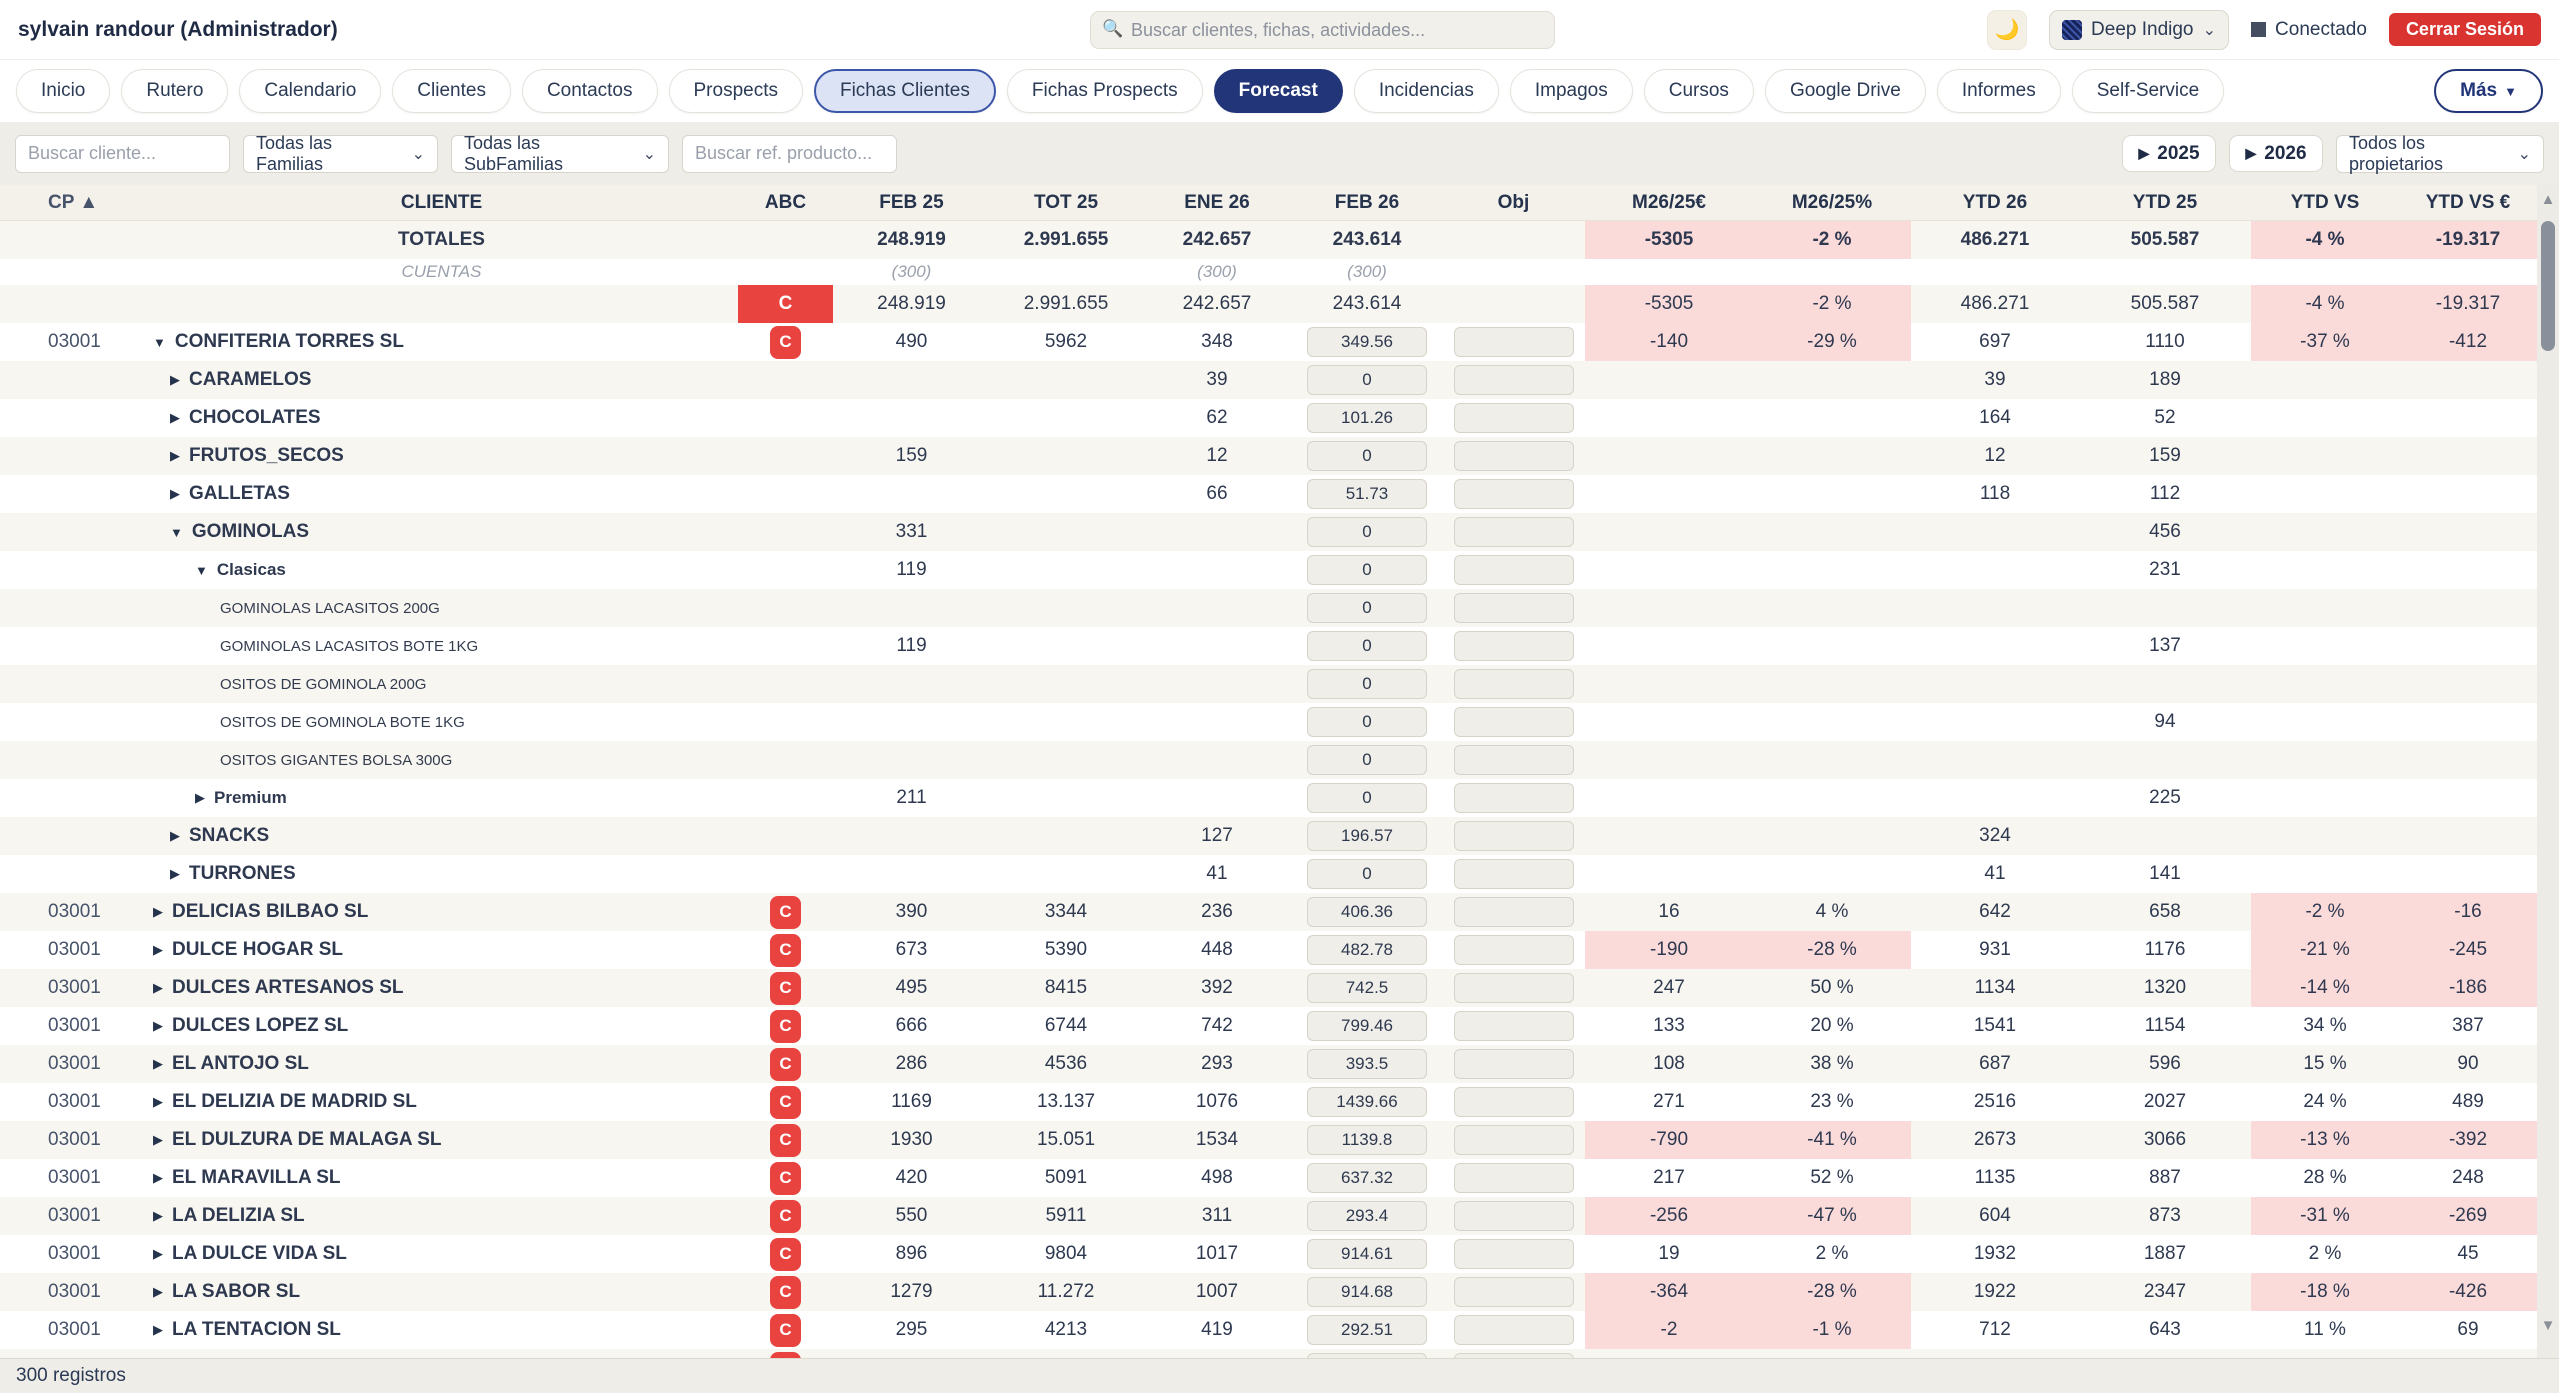 This screenshot has height=1393, width=2559. I want to click on client-name: ▶ GALLETAS, so click(441, 494).